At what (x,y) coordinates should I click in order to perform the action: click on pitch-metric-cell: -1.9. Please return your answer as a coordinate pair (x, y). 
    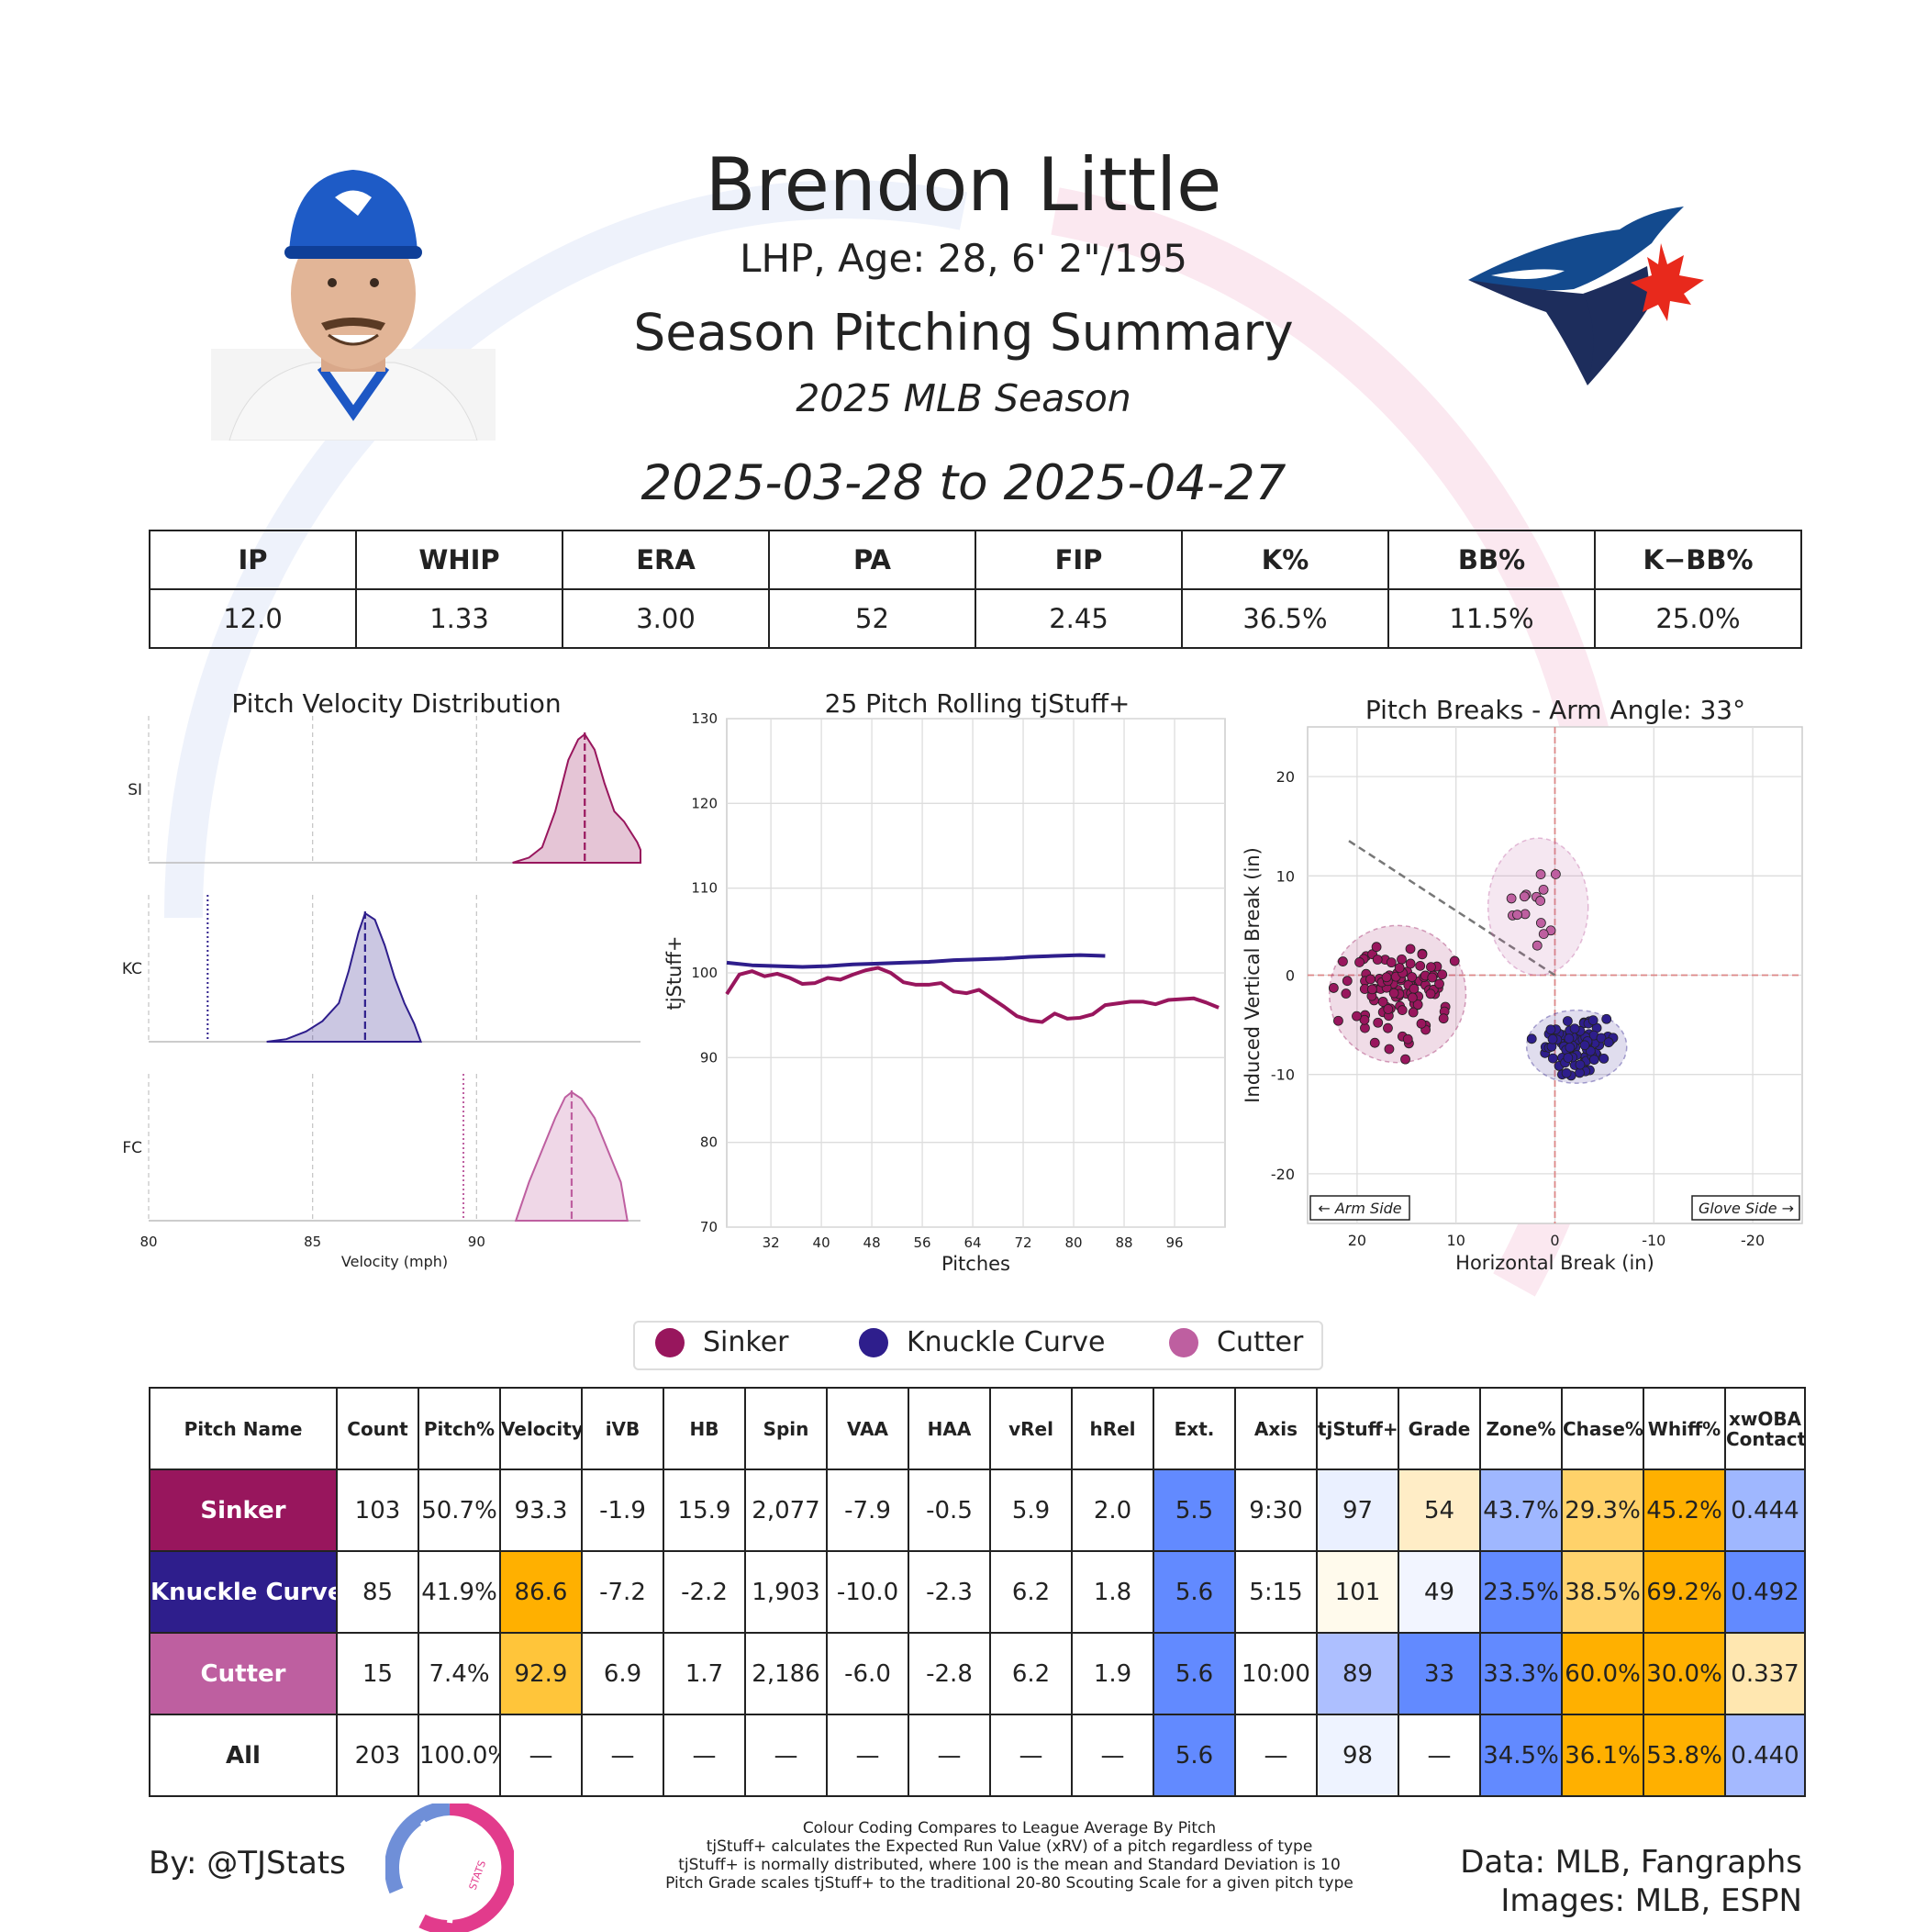
    Looking at the image, I should click on (622, 1510).